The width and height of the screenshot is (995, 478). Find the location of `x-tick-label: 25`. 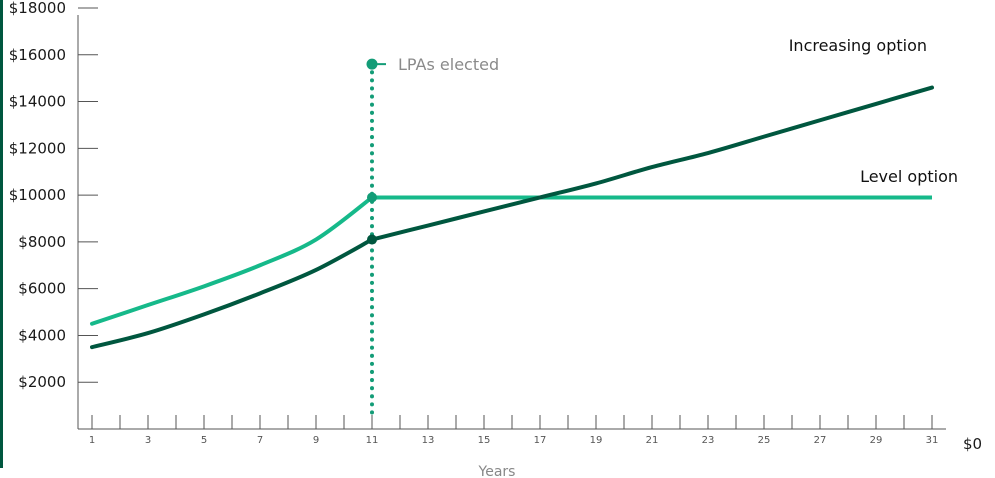

x-tick-label: 25 is located at coordinates (764, 440).